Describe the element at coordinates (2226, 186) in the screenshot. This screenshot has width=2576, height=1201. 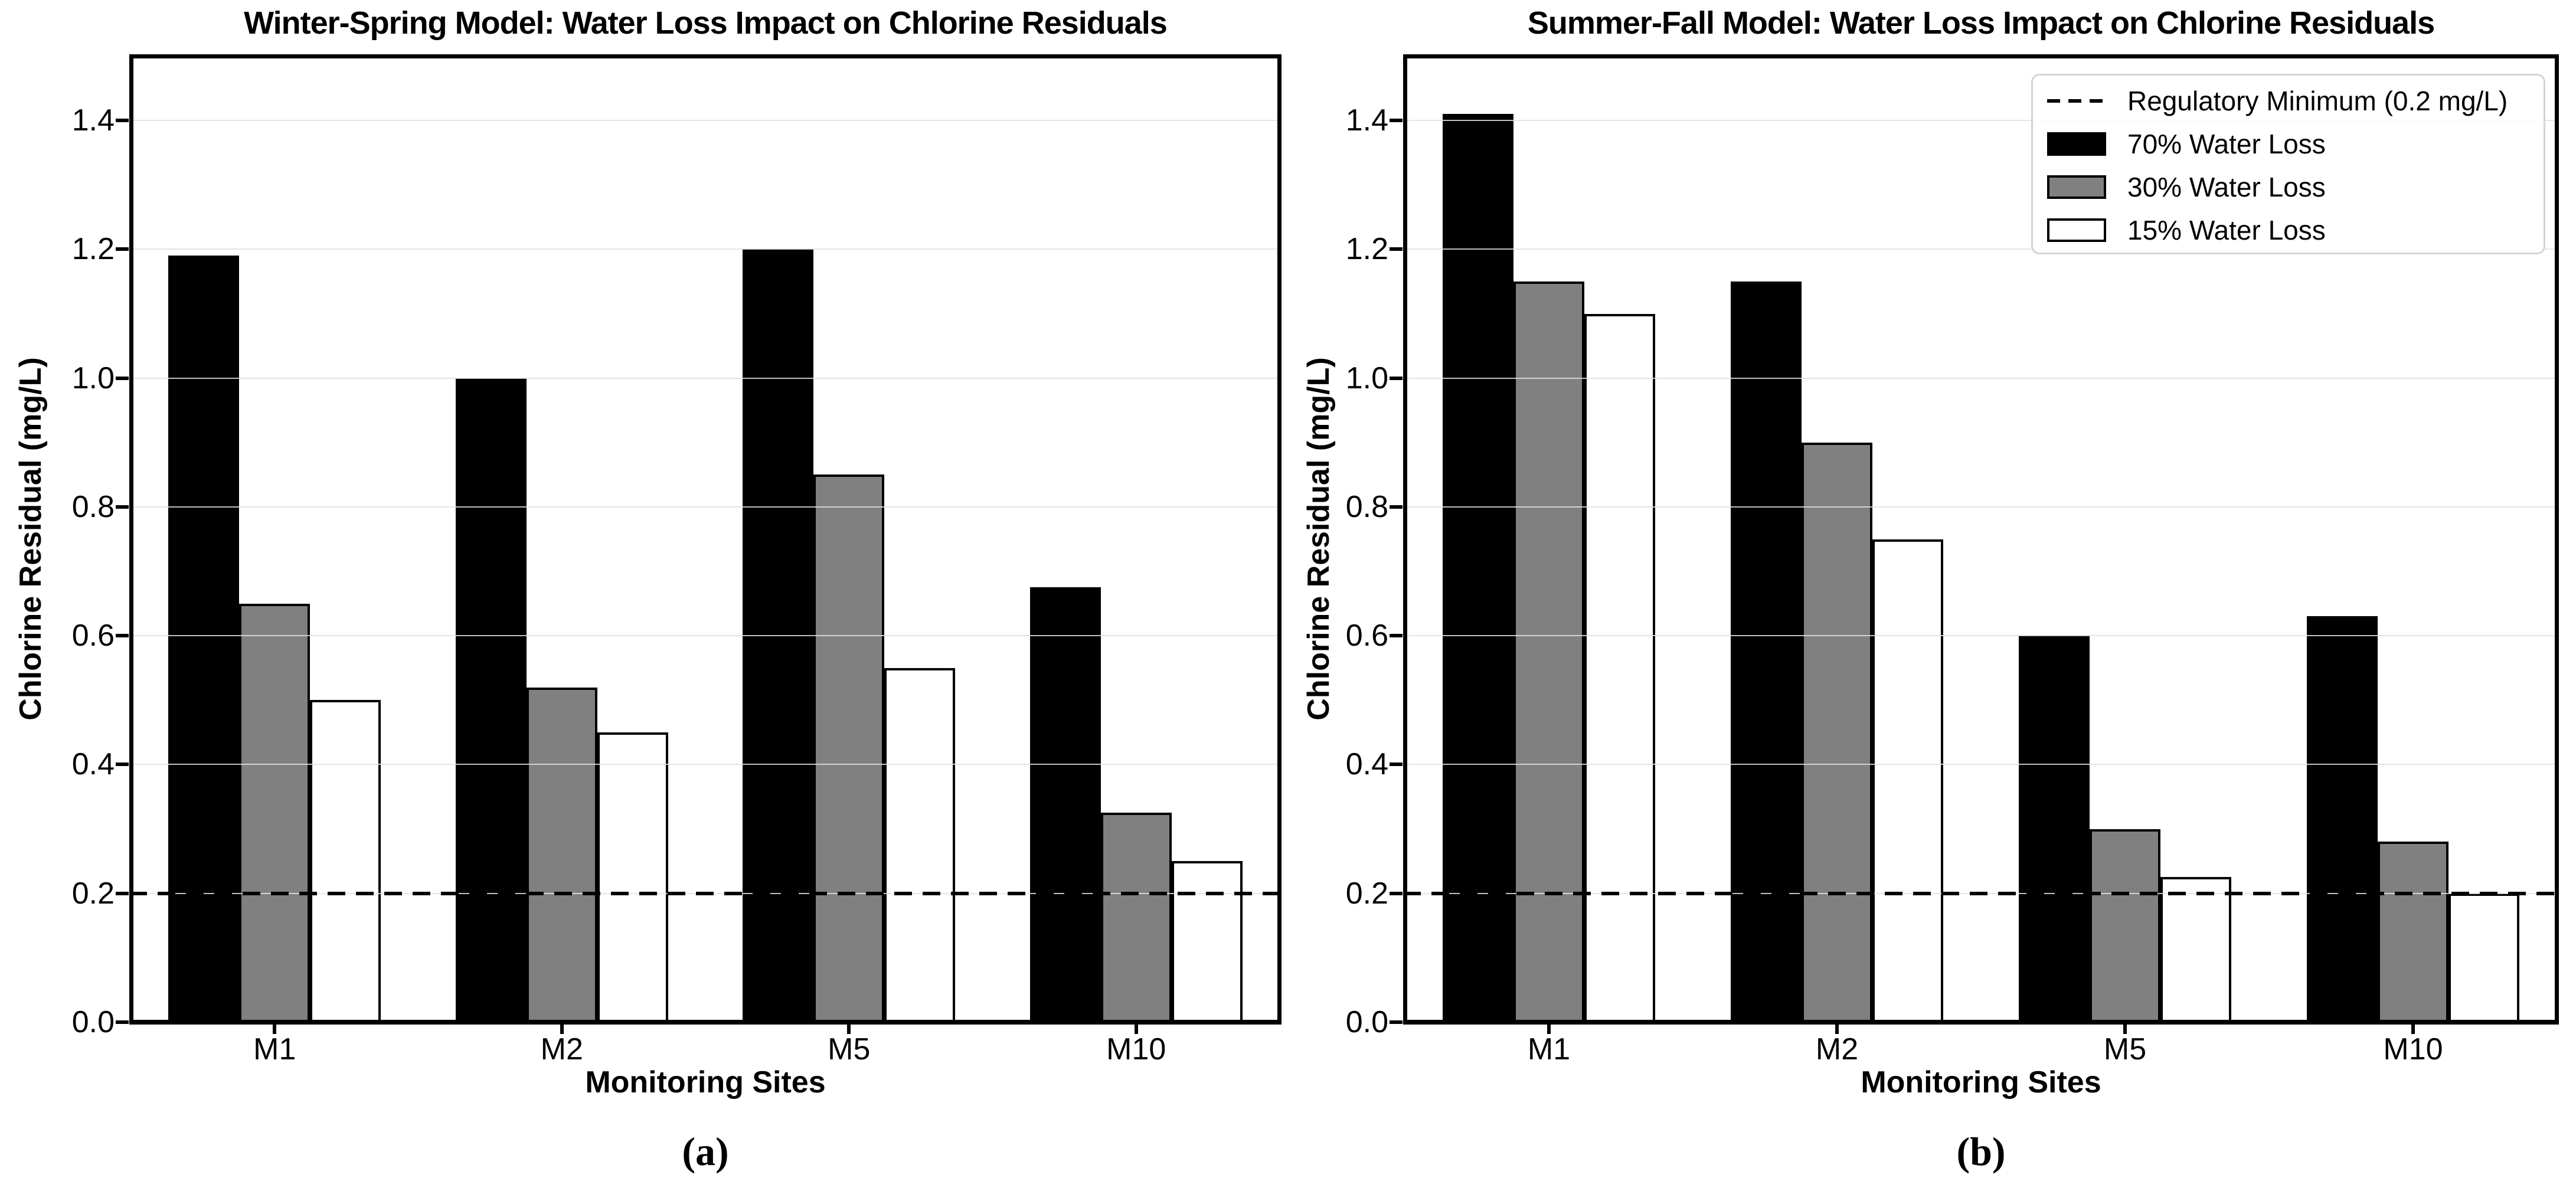
I see `legend-label: 30% Water Loss` at that location.